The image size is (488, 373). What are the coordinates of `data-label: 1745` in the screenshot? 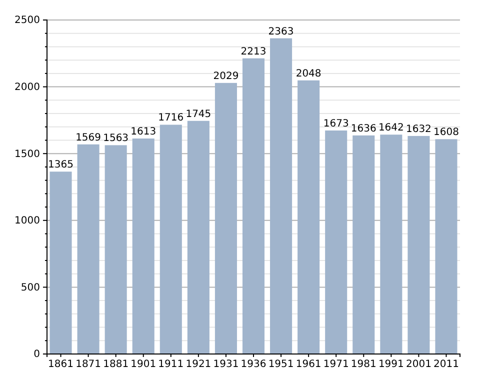 It's located at (199, 114).